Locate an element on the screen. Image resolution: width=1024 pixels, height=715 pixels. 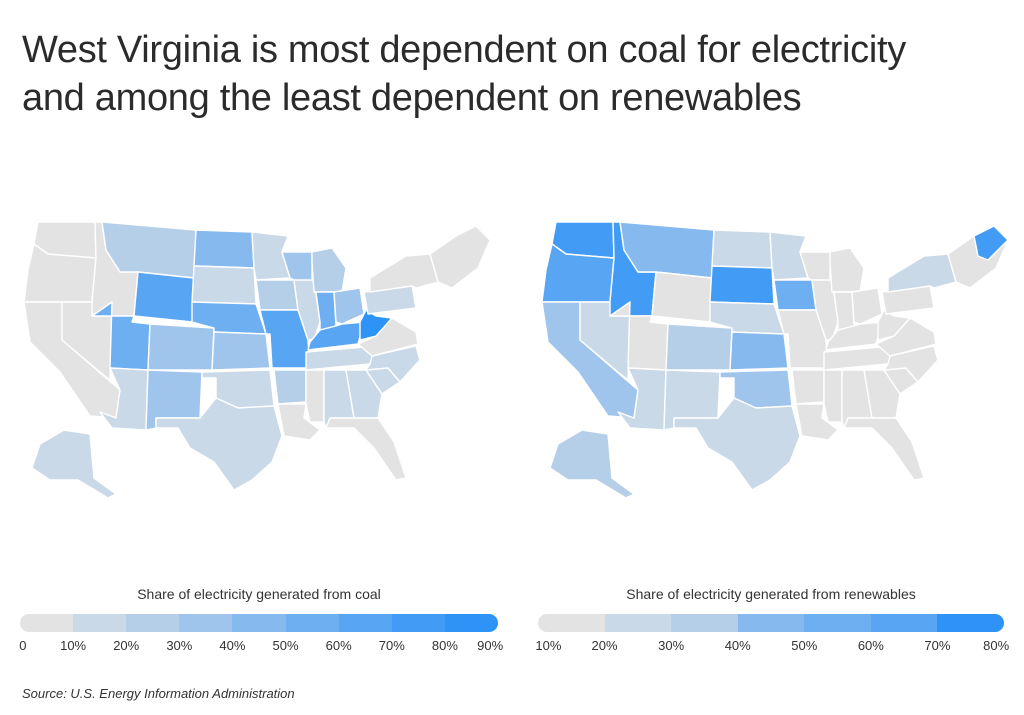
coal-legend-title: Share of electricity generated from coal is located at coordinates (259, 594).